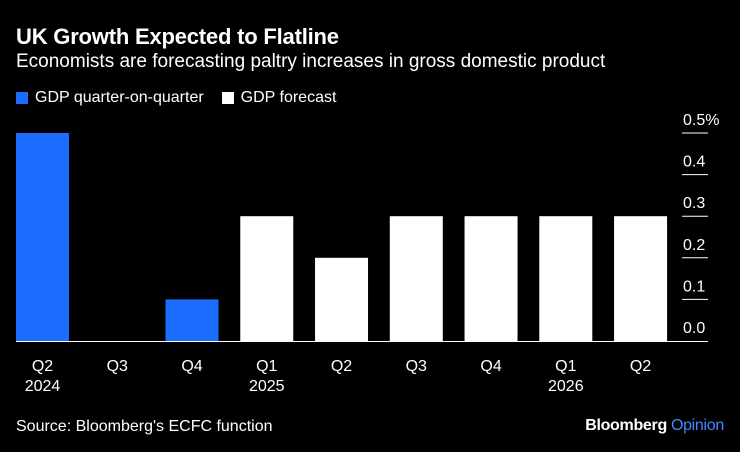 The image size is (740, 452). Describe the element at coordinates (117, 366) in the screenshot. I see `x-tick-label-1: Q3` at that location.